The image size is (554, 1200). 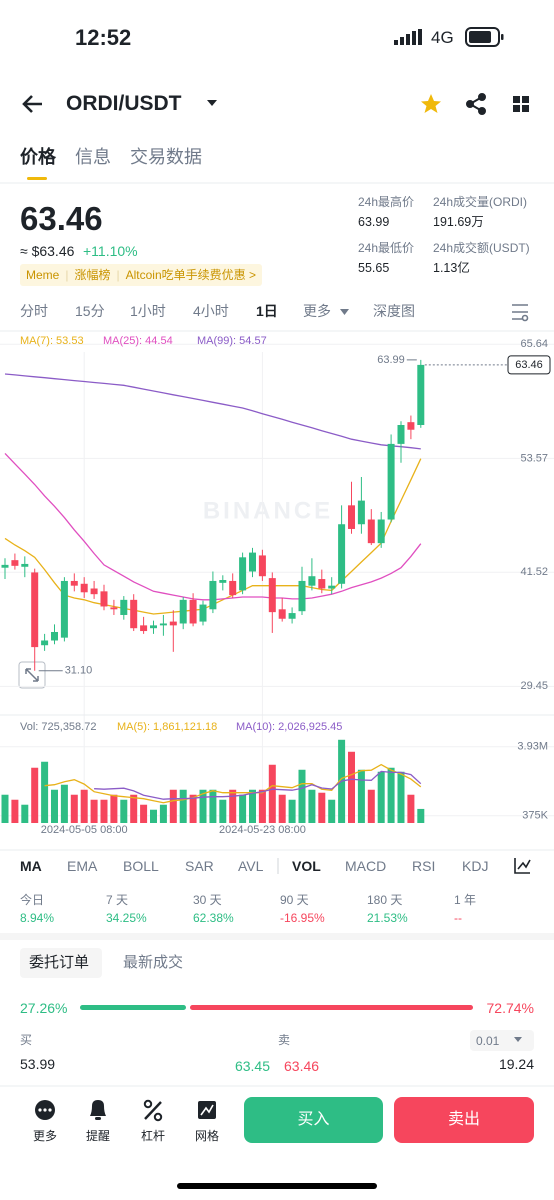 I want to click on stat-label: 24h最高价, so click(x=386, y=202).